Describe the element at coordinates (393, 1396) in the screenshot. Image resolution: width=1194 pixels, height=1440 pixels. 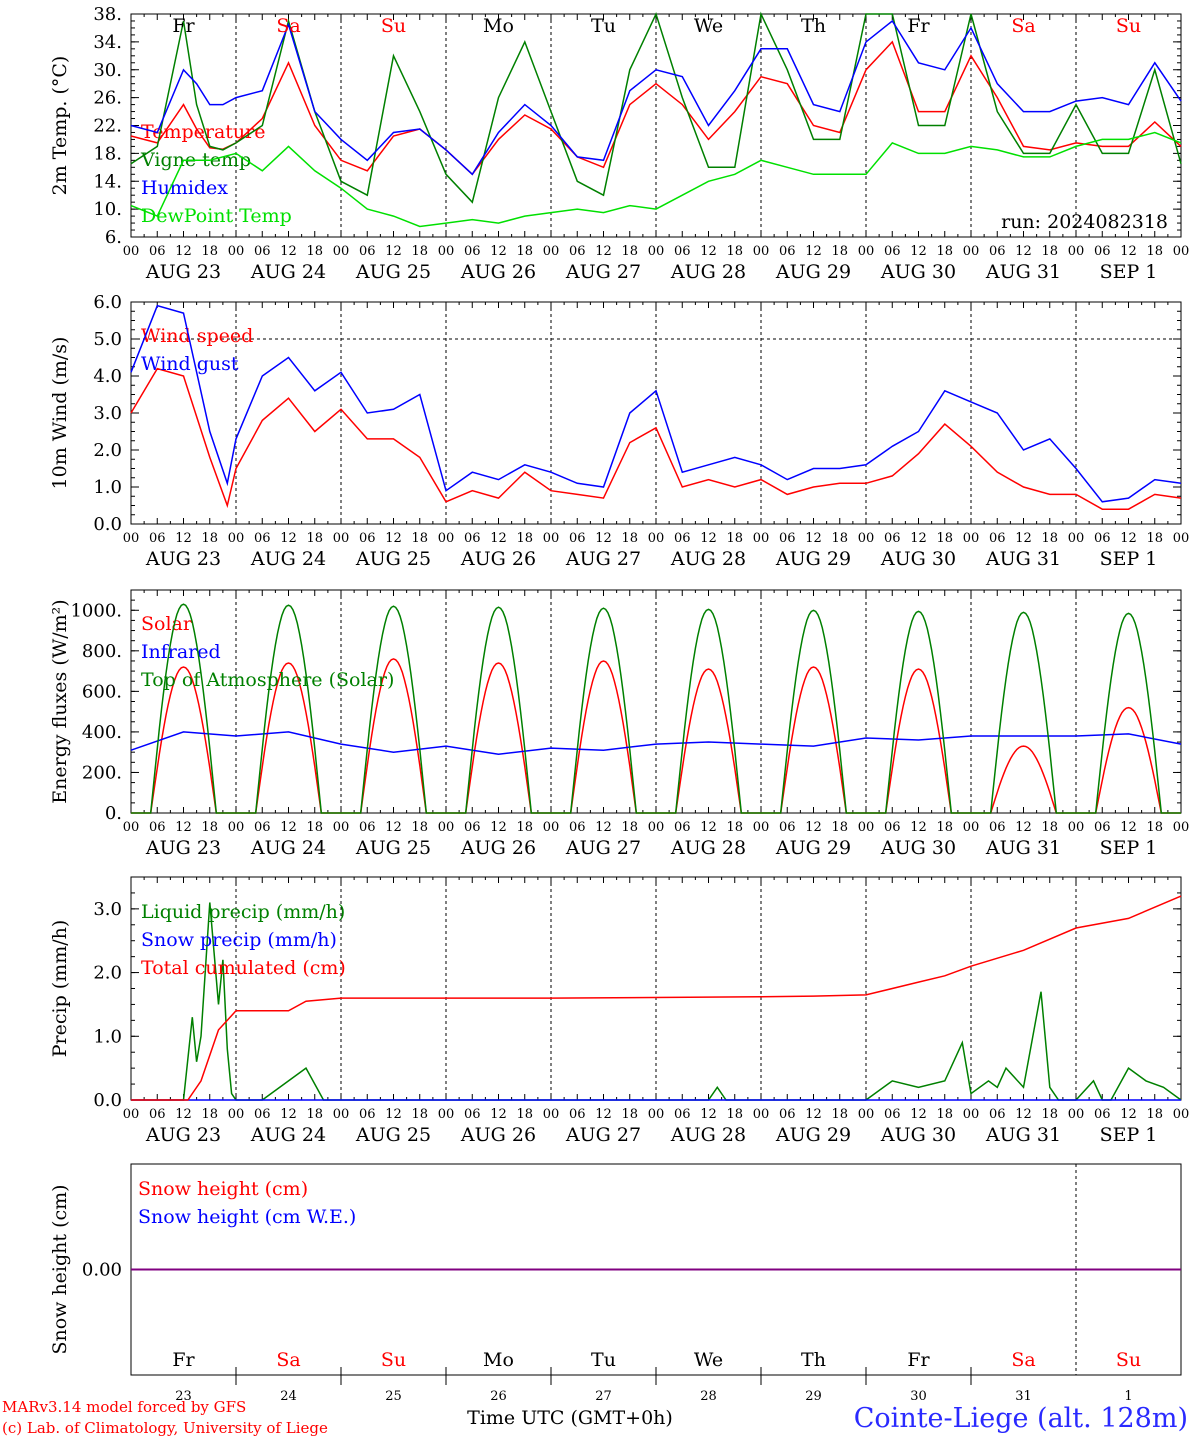
I see `bottom-day-number: 25` at that location.